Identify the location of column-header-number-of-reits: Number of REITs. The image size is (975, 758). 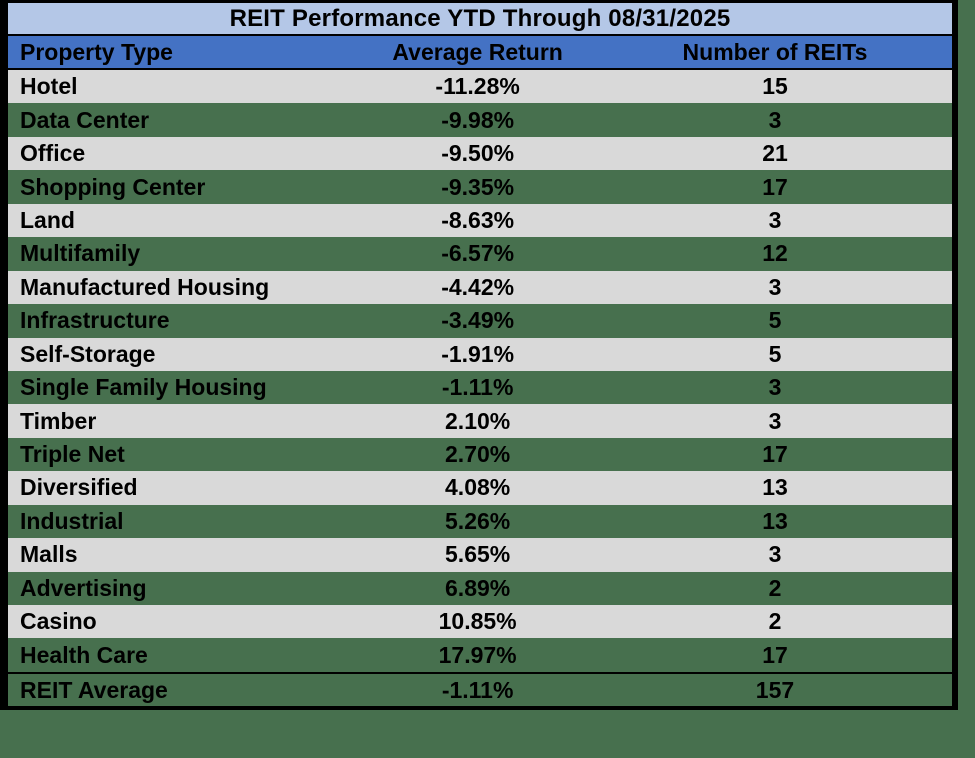
(775, 51).